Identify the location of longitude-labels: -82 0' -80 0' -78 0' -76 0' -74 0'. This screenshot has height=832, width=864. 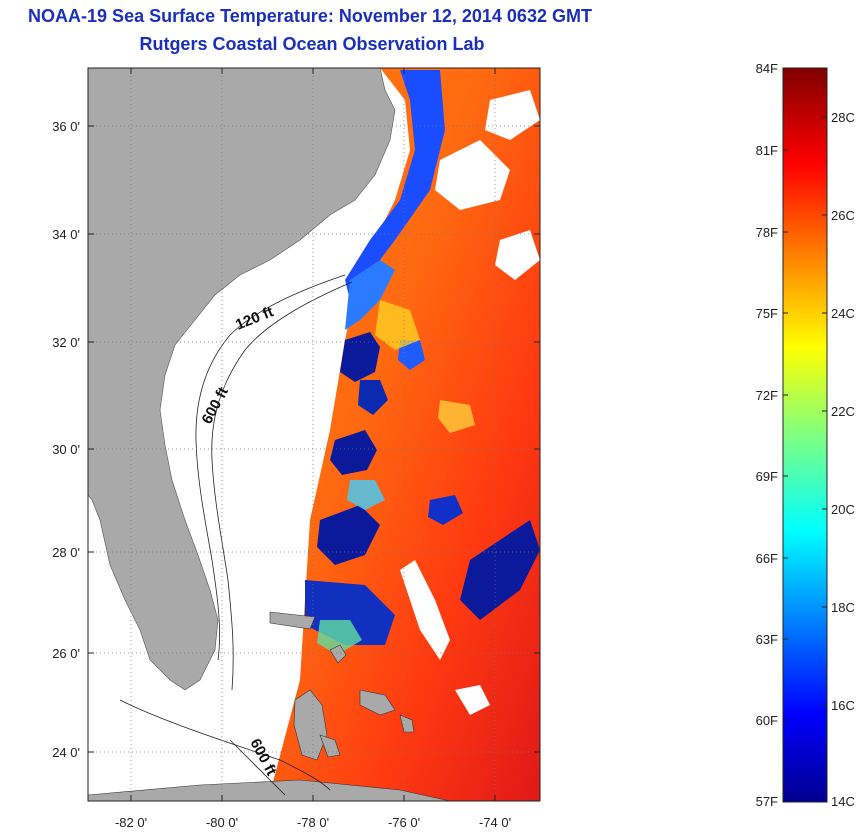
(313, 822).